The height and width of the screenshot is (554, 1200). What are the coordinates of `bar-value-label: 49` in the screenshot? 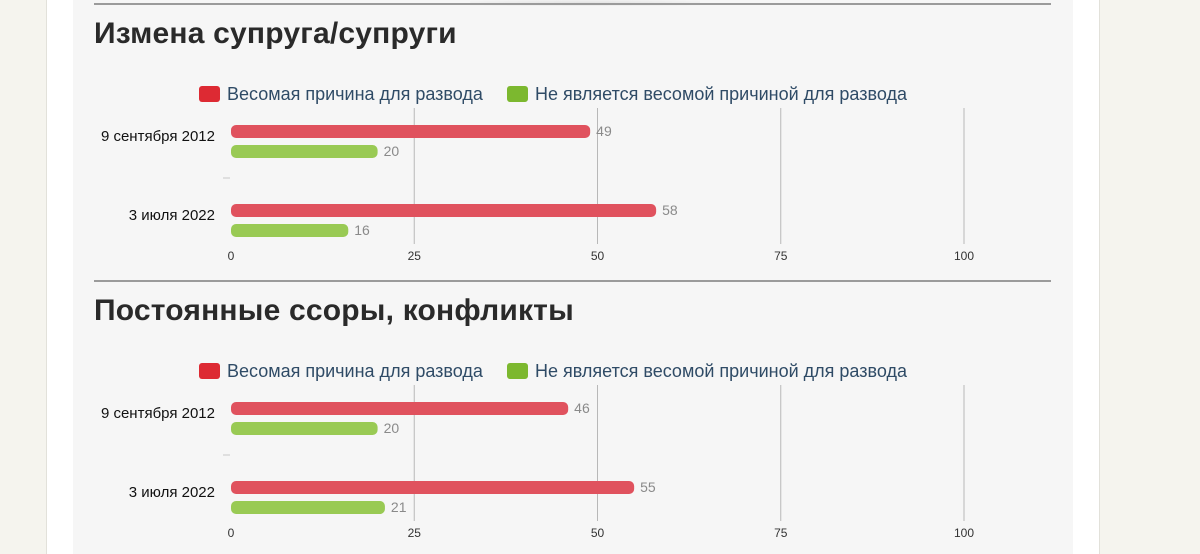 It's located at (604, 131).